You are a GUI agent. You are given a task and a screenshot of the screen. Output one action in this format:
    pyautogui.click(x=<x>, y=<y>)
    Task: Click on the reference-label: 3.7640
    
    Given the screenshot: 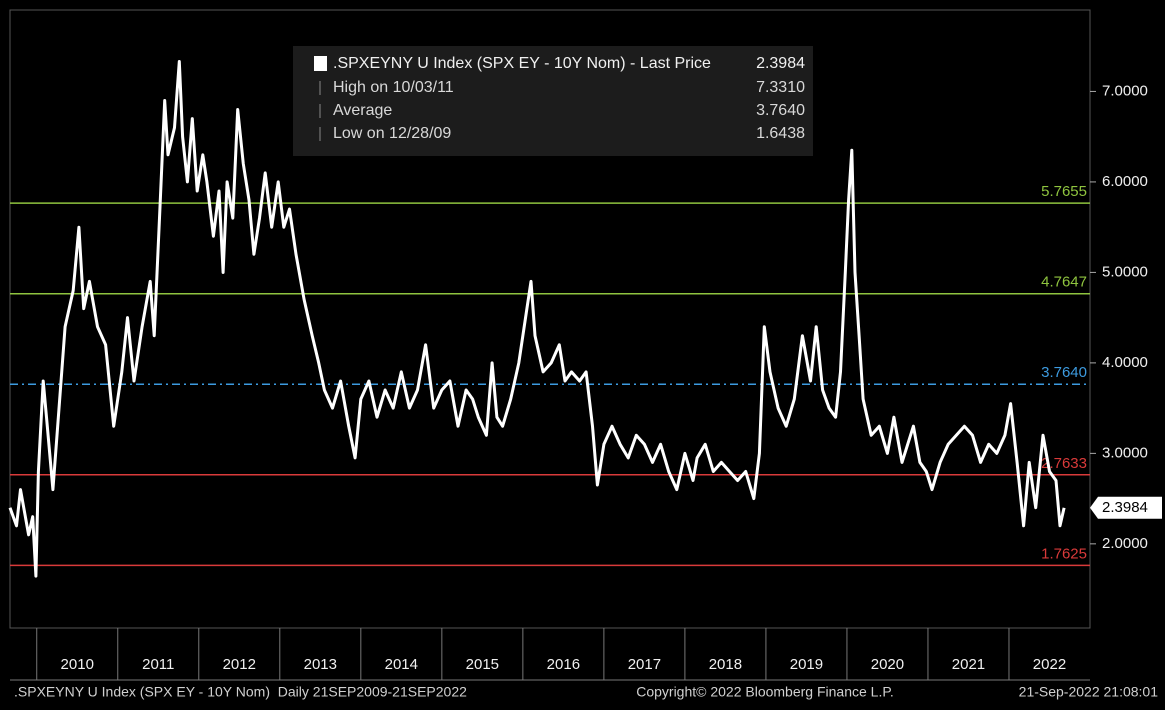 What is the action you would take?
    pyautogui.click(x=1064, y=372)
    